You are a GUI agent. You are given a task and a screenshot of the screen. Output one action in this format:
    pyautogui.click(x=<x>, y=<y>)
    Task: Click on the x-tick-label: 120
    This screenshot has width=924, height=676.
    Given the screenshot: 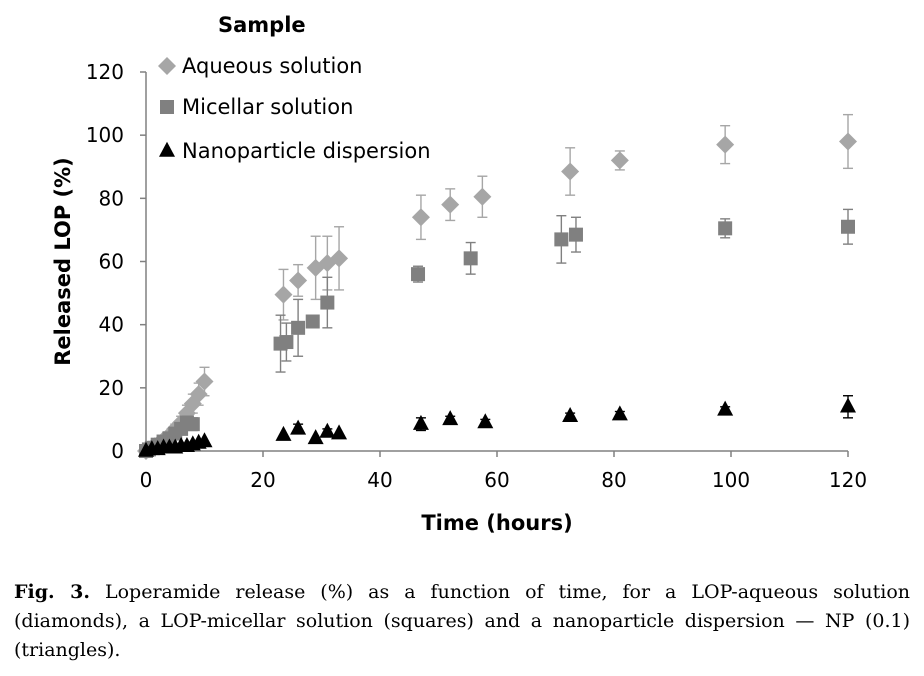 What is the action you would take?
    pyautogui.click(x=848, y=480)
    